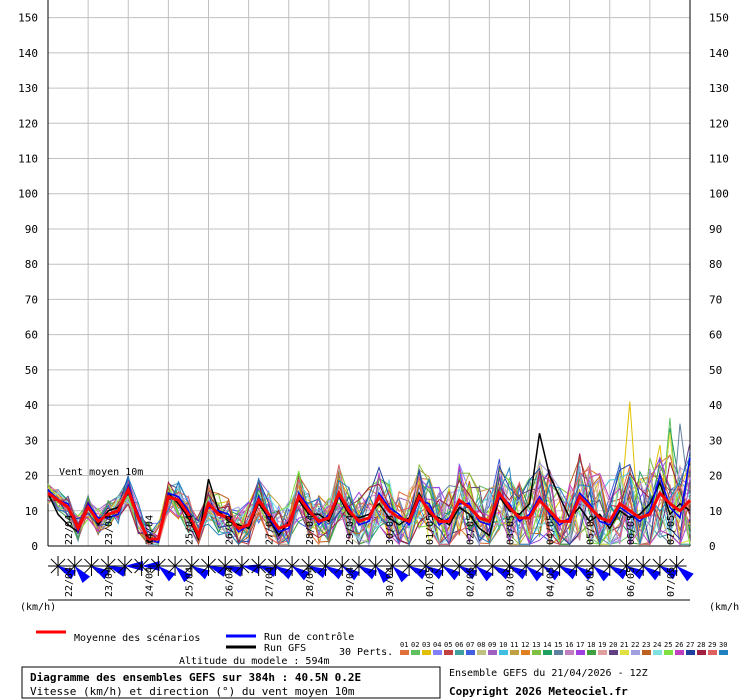  What do you see at coordinates (558, 645) in the screenshot?
I see `pert-legend-label: 15` at bounding box center [558, 645].